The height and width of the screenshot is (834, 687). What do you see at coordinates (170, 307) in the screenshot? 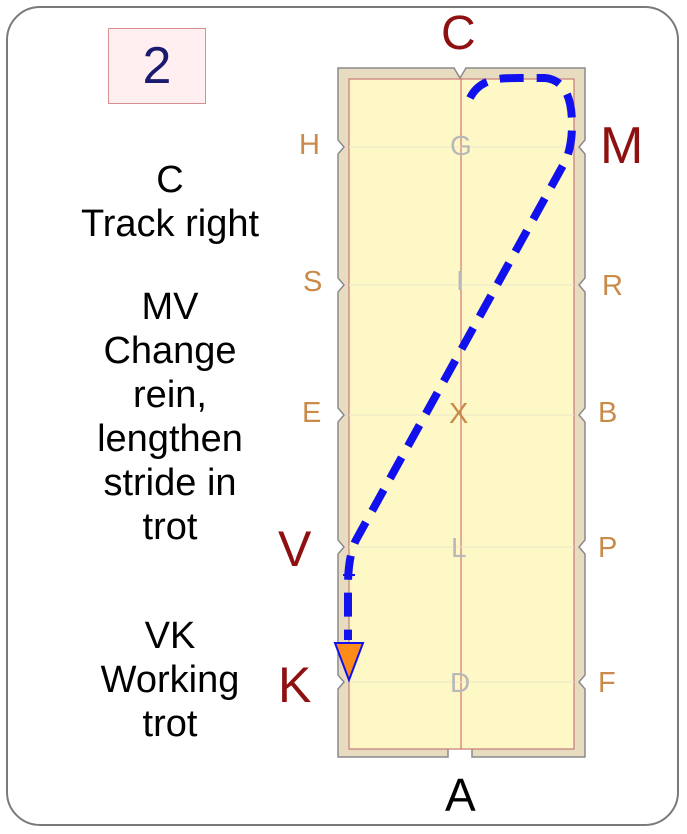
I see `instruction-line: MV` at bounding box center [170, 307].